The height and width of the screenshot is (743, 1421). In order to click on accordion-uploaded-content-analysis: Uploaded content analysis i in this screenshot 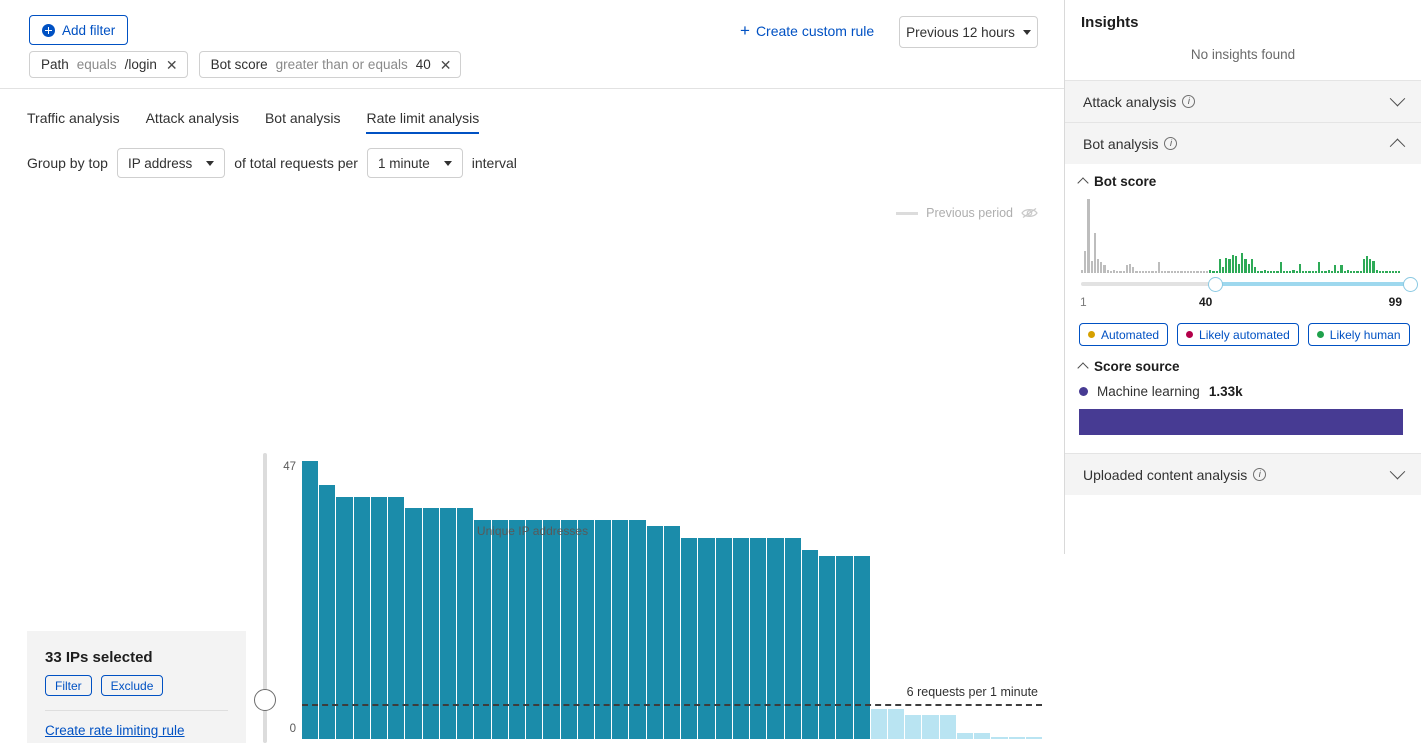, I will do `click(1243, 474)`.